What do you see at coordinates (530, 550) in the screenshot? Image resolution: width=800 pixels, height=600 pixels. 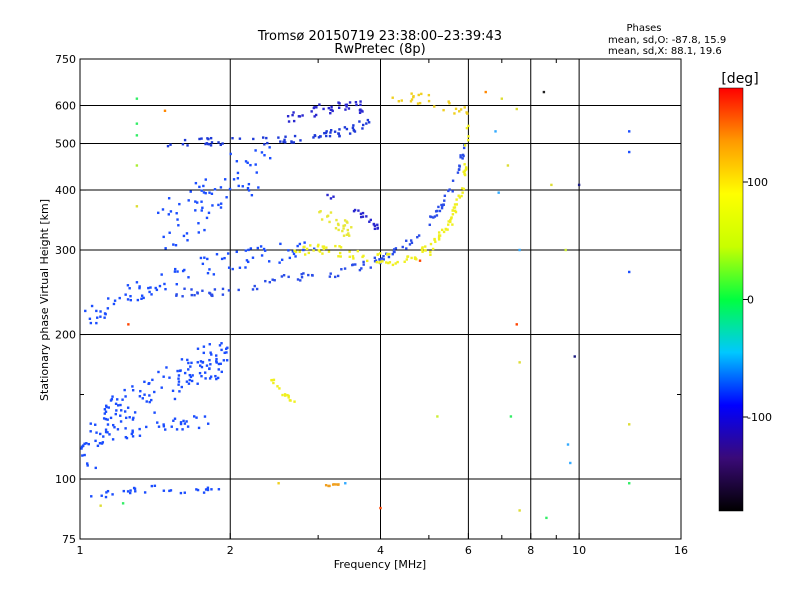 I see `x-tick-label: 8` at bounding box center [530, 550].